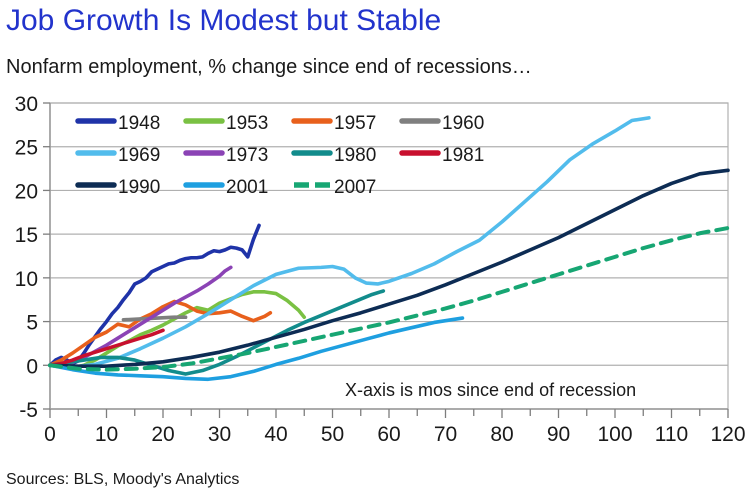 The height and width of the screenshot is (494, 750). What do you see at coordinates (275, 434) in the screenshot?
I see `x-tick-label: 40` at bounding box center [275, 434].